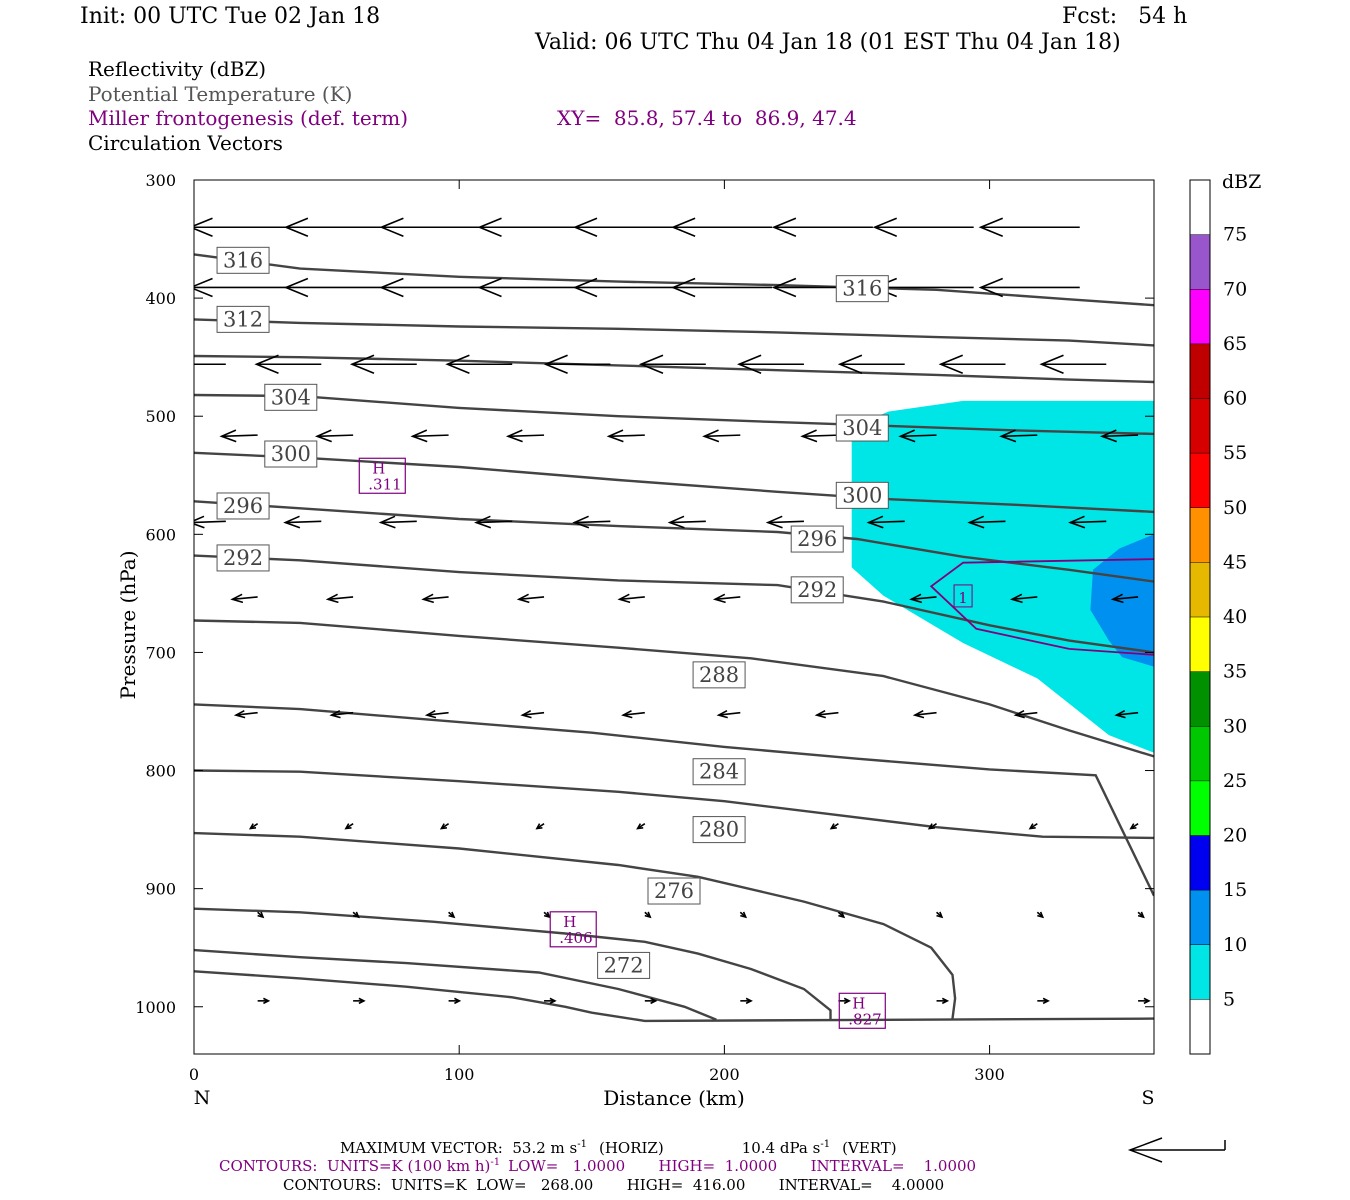 This screenshot has width=1350, height=1200. Describe the element at coordinates (963, 596) in the screenshot. I see `fronto-contour-label-box` at that location.